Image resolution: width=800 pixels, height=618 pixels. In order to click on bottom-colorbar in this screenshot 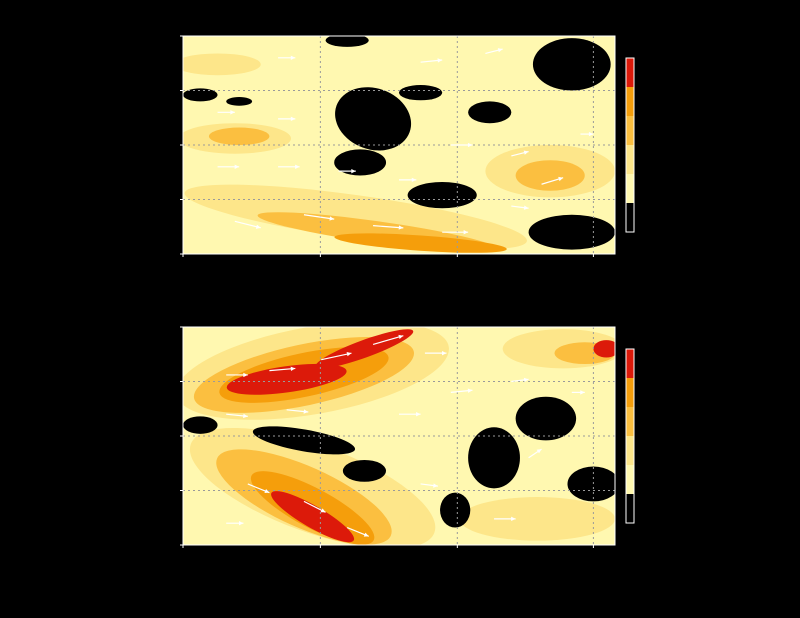, I will do `click(630, 436)`.